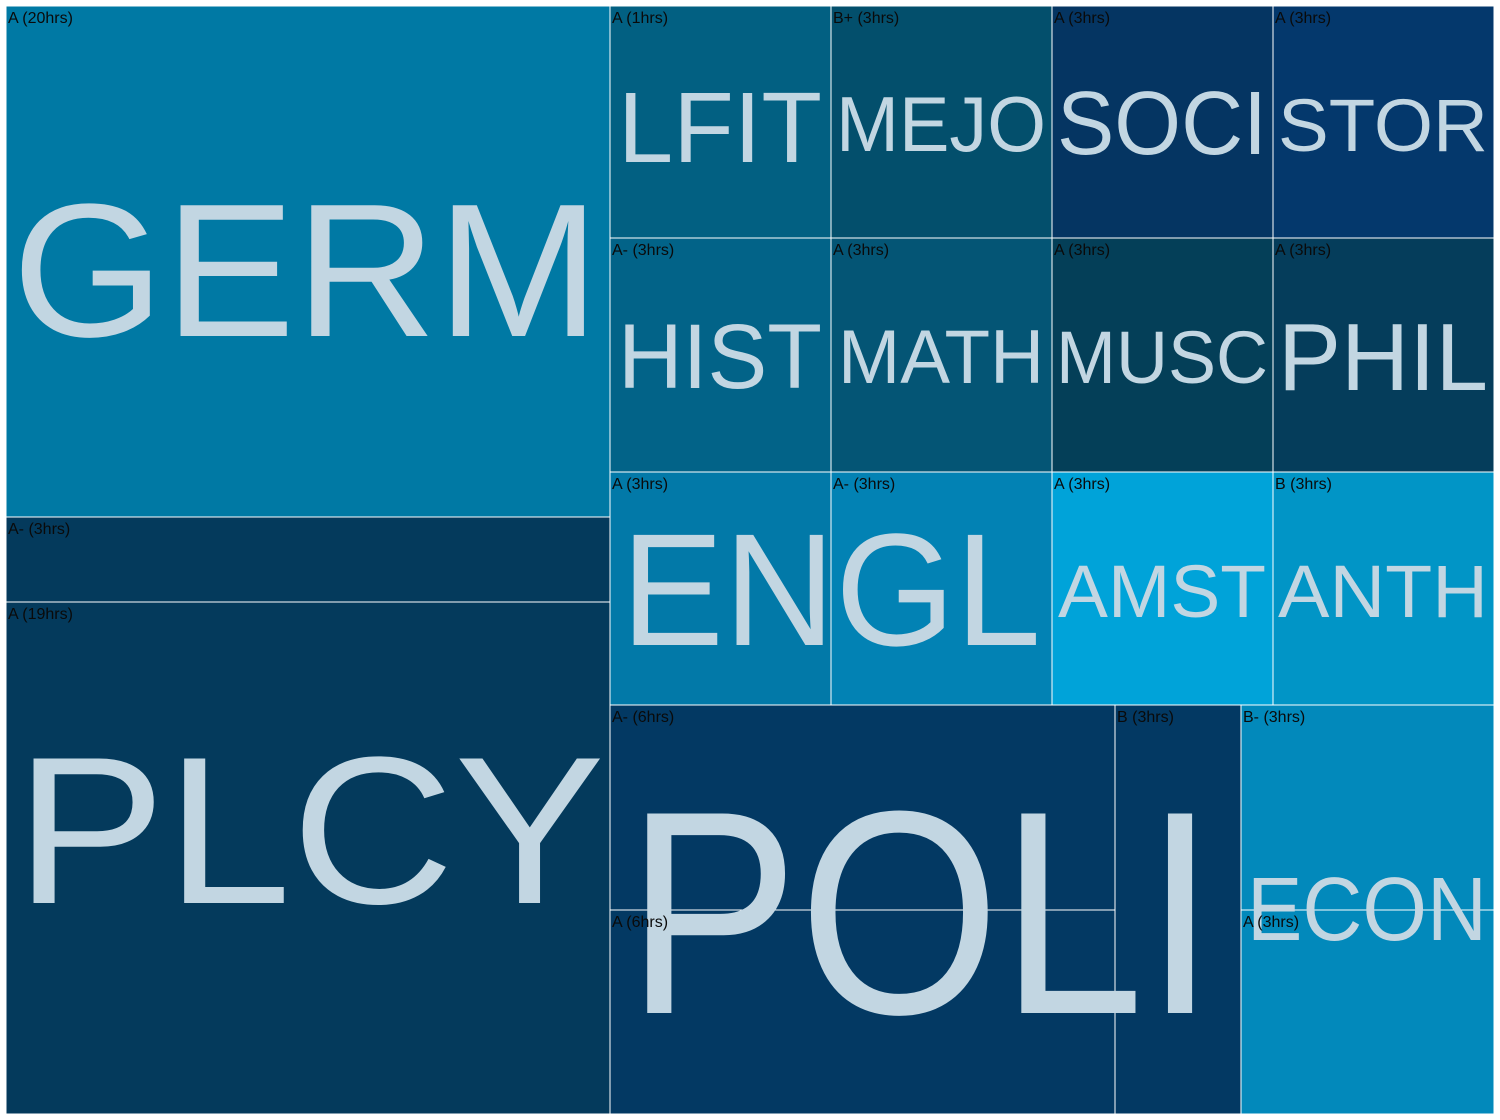  What do you see at coordinates (40, 614) in the screenshot?
I see `grade-label-plcy-2: A (19hrs)` at bounding box center [40, 614].